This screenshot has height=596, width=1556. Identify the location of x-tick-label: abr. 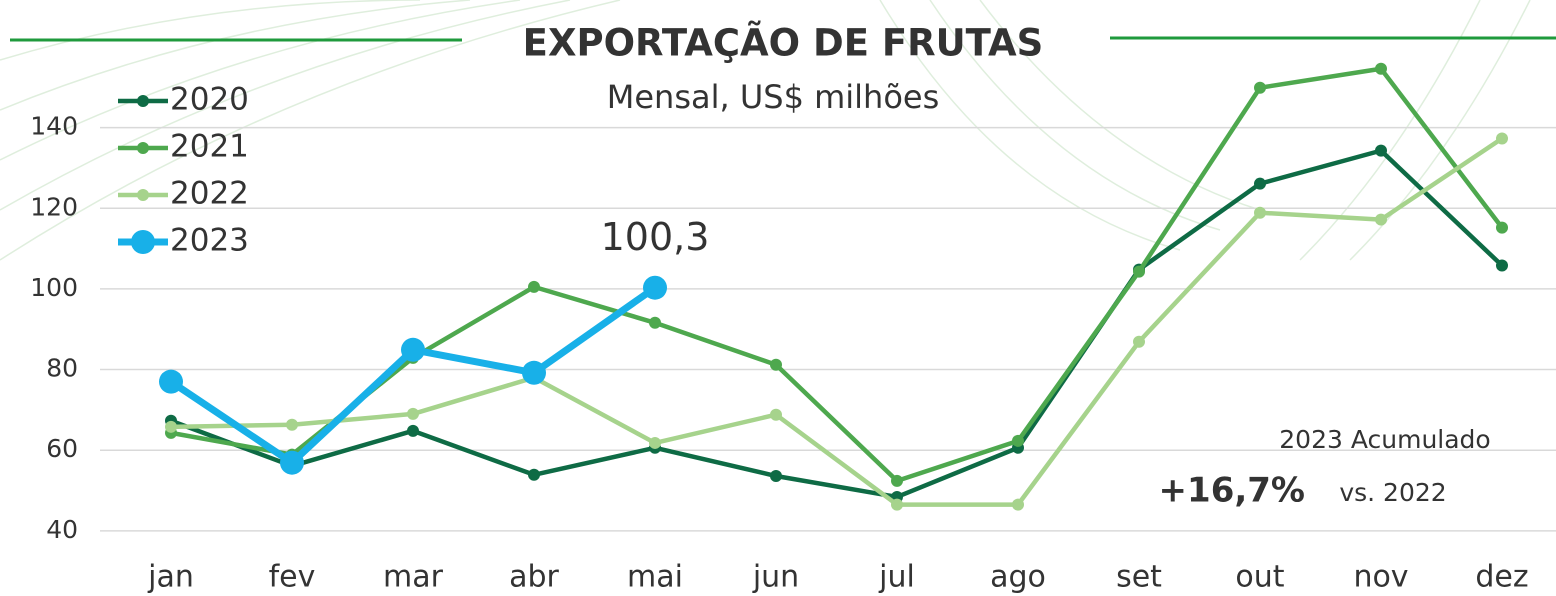
(534, 577).